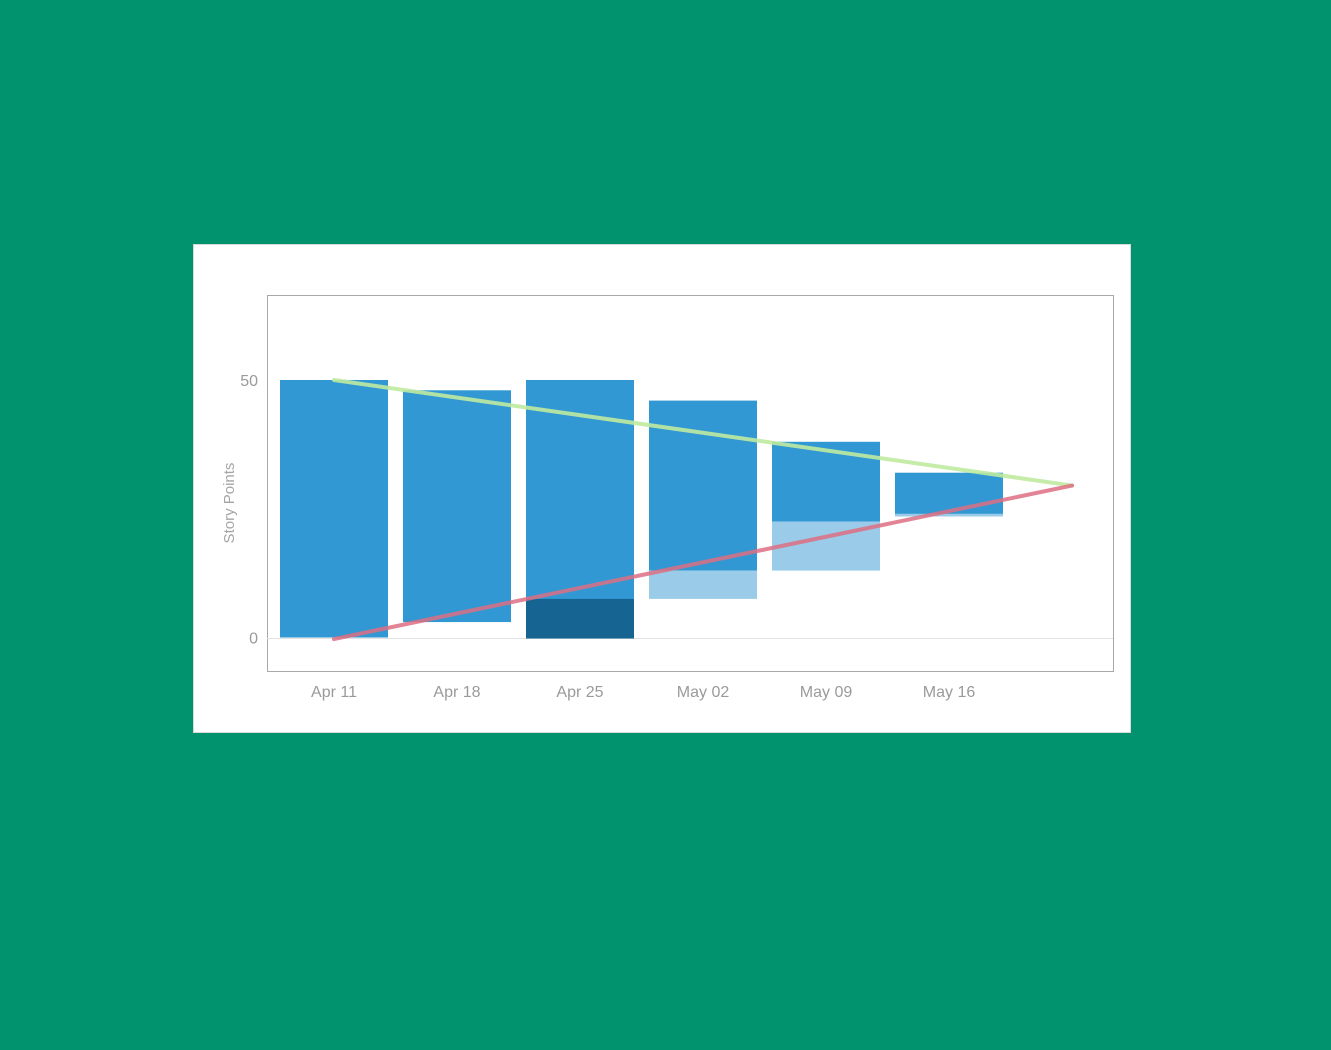 The width and height of the screenshot is (1331, 1050). I want to click on bar-dark-segment, so click(580, 618).